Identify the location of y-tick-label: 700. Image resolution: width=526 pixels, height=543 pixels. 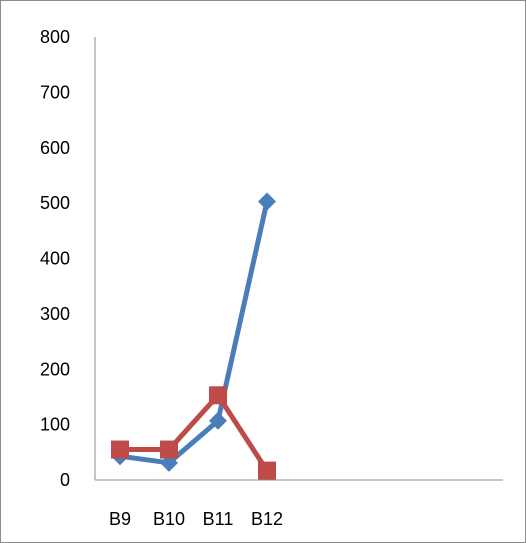
(55, 92).